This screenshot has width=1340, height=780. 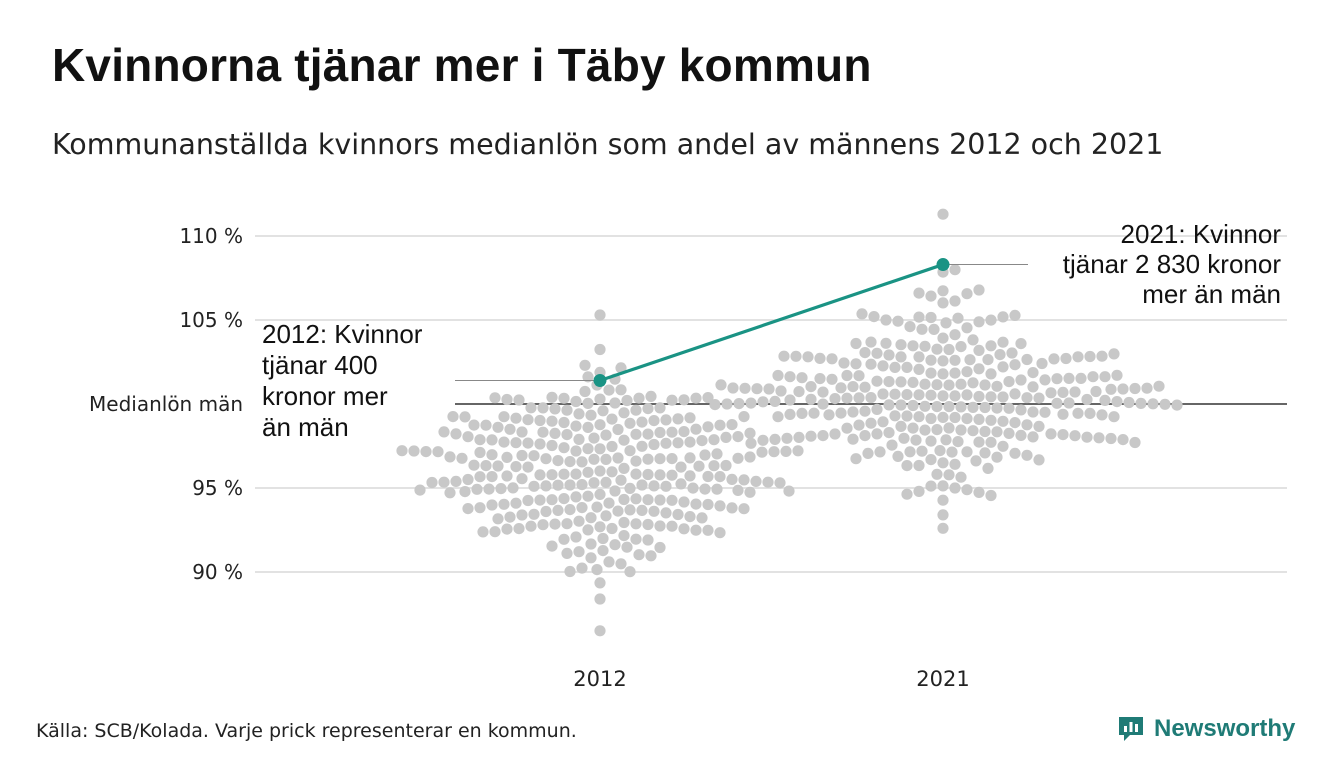 I want to click on y-tick-label: 105 %, so click(x=211, y=320).